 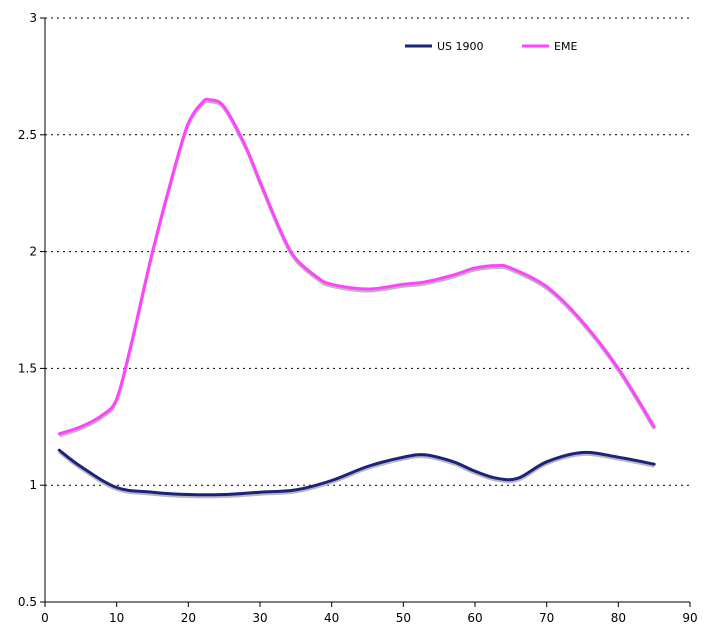 I want to click on legend-label-0: US 1900, so click(x=460, y=46).